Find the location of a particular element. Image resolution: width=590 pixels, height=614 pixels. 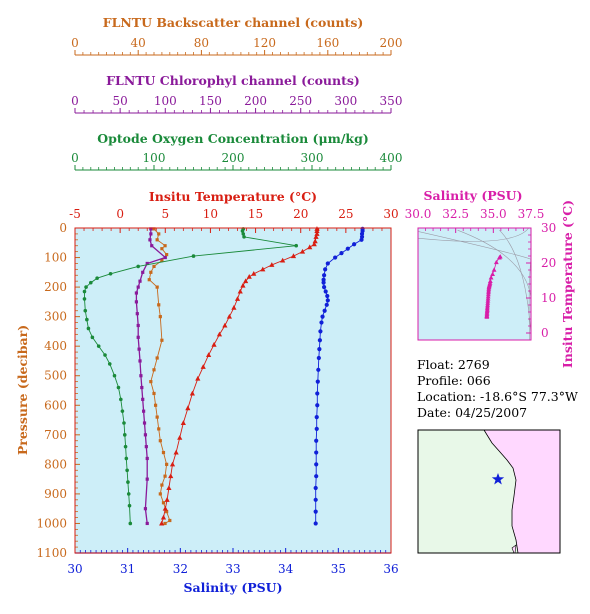

oxygen-tick-label: 100 is located at coordinates (154, 158).